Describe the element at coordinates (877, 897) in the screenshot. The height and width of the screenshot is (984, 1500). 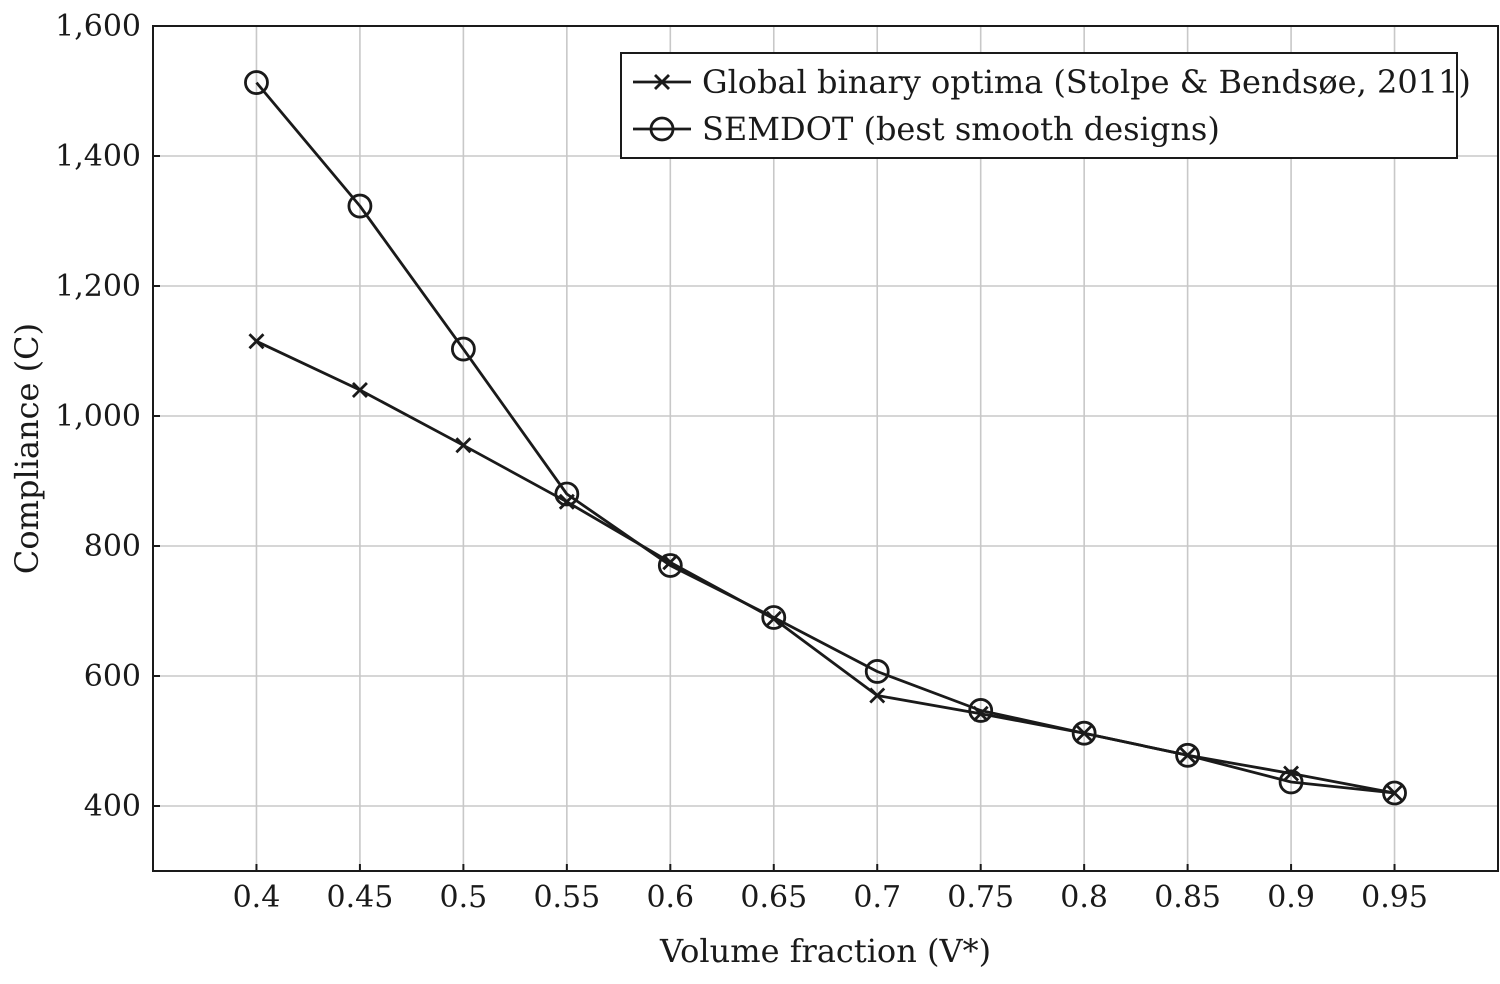
I see `x-tick-label: 0.7` at that location.